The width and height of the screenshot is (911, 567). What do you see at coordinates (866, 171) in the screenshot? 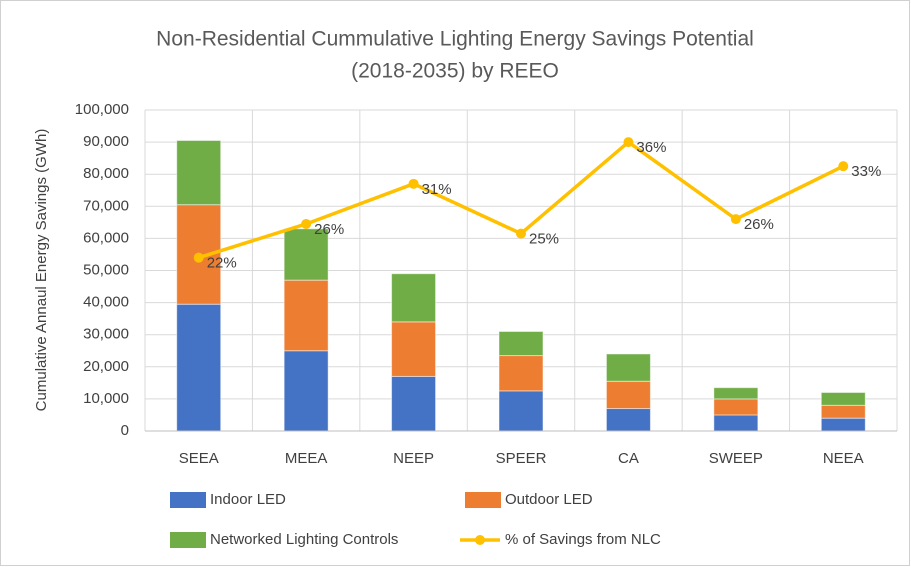
I see `data-label: 33%` at bounding box center [866, 171].